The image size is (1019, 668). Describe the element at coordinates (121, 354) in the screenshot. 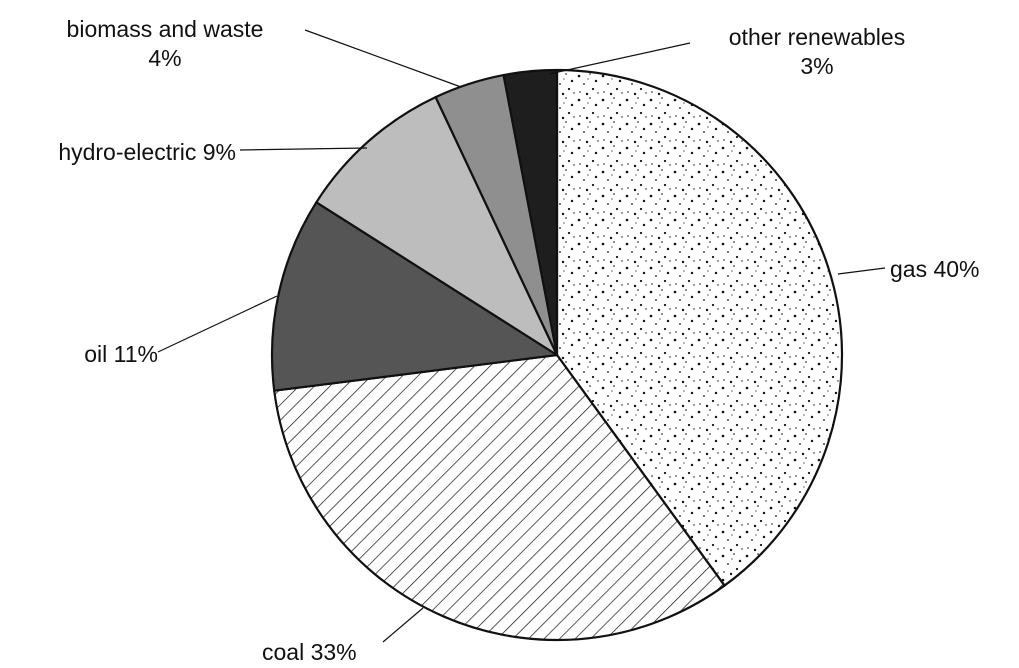

I see `slice-label-oil: oil 11%` at that location.